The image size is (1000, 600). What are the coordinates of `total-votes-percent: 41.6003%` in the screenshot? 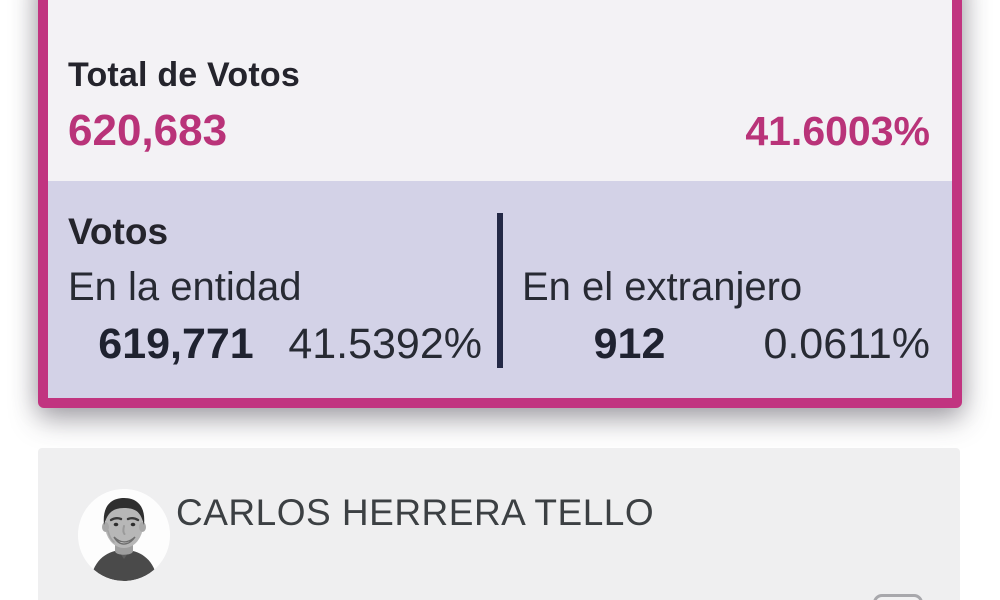 It's located at (837, 131).